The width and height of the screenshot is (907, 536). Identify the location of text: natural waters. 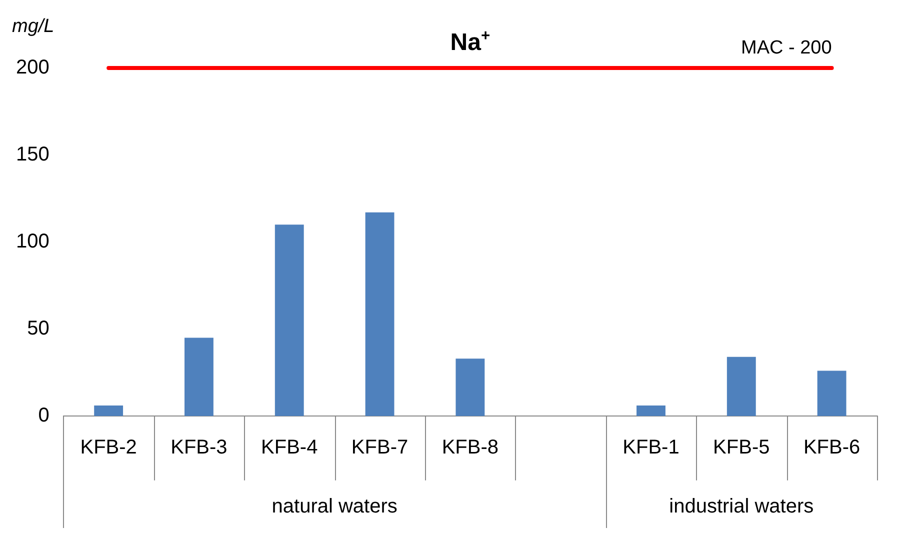
(335, 507).